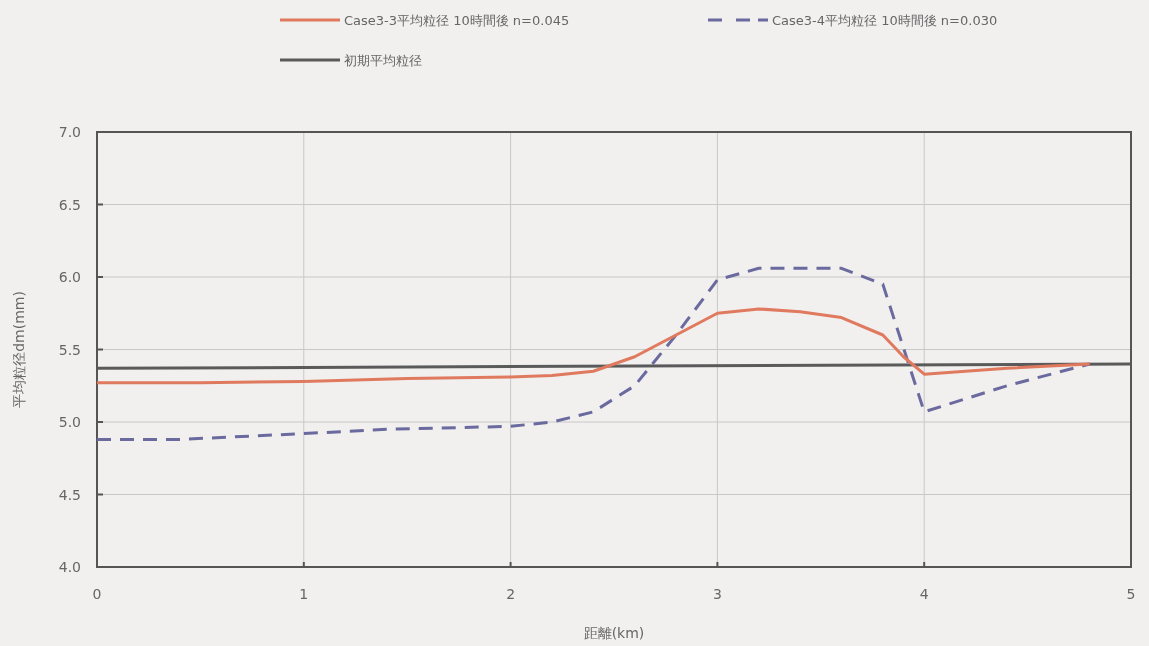 The height and width of the screenshot is (646, 1149). What do you see at coordinates (511, 594) in the screenshot?
I see `x-tick-label: 2` at bounding box center [511, 594].